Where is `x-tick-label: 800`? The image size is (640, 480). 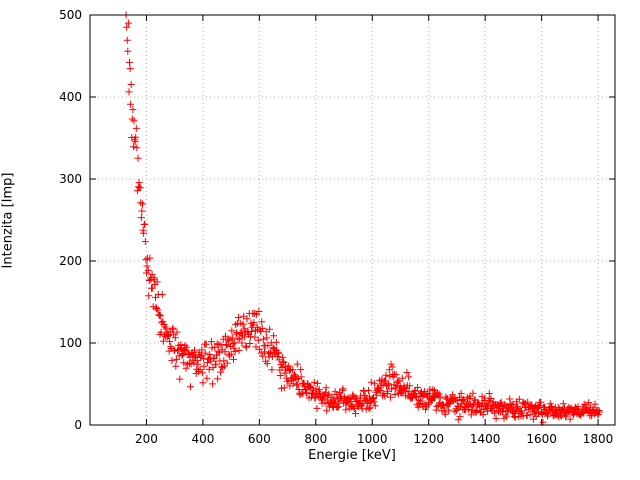
x-tick-label: 800 is located at coordinates (315, 439).